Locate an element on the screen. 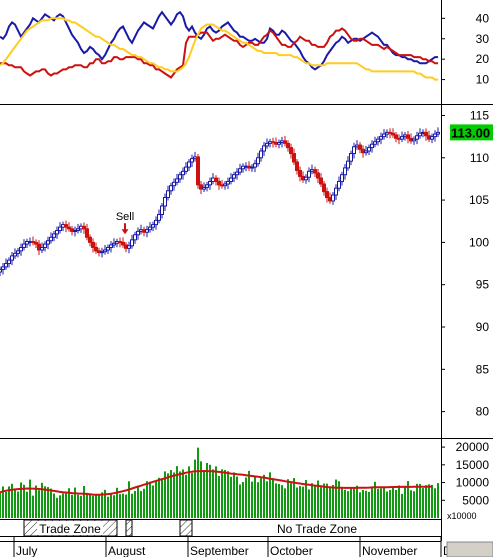 This screenshot has height=557, width=493. price-axis-tick-label: 115 is located at coordinates (479, 115).